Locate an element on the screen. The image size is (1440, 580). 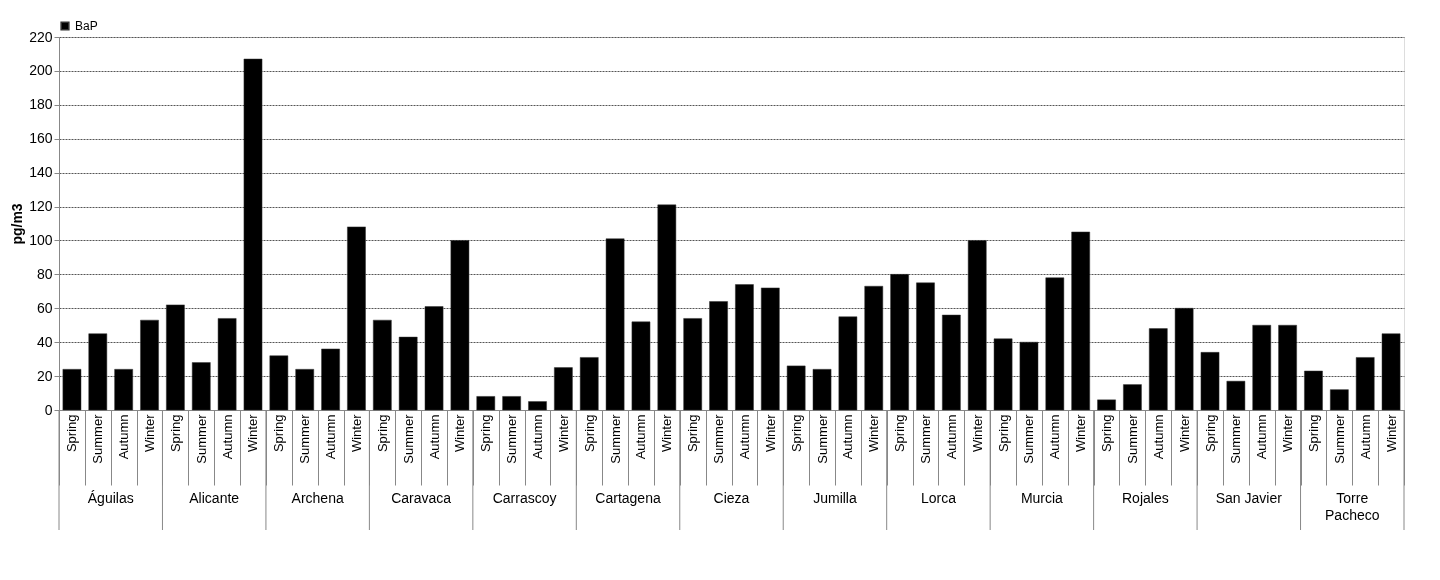
text: Alicante is located at coordinates (214, 498).